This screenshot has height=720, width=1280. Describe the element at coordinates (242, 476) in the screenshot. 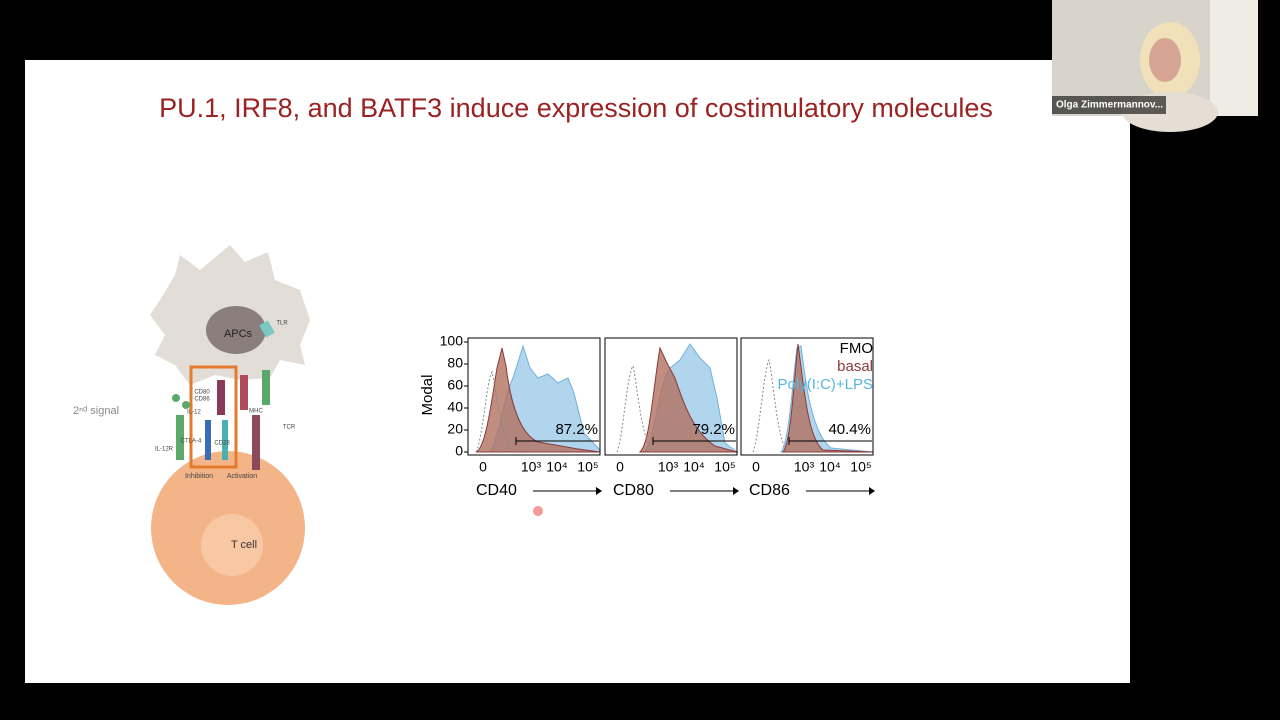

I see `activation-label: Activation` at that location.